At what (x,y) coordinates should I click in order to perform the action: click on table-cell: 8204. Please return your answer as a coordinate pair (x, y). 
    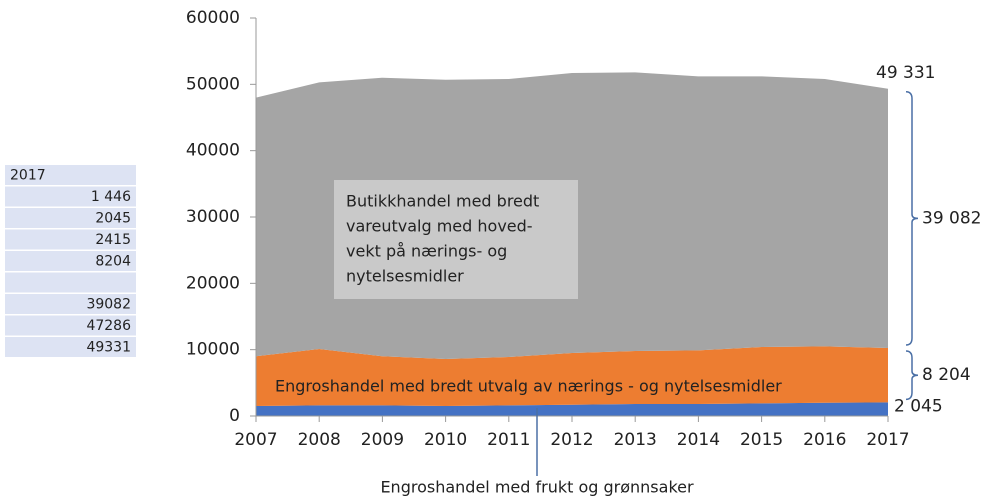
    Looking at the image, I should click on (113, 262).